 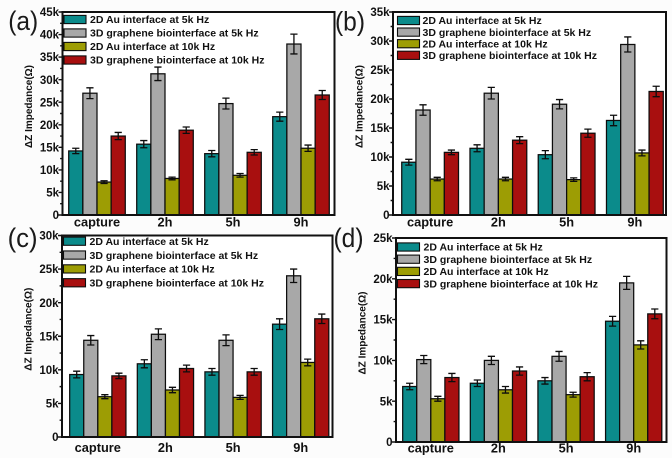 What do you see at coordinates (50, 36) in the screenshot?
I see `svg-text: 40k` at bounding box center [50, 36].